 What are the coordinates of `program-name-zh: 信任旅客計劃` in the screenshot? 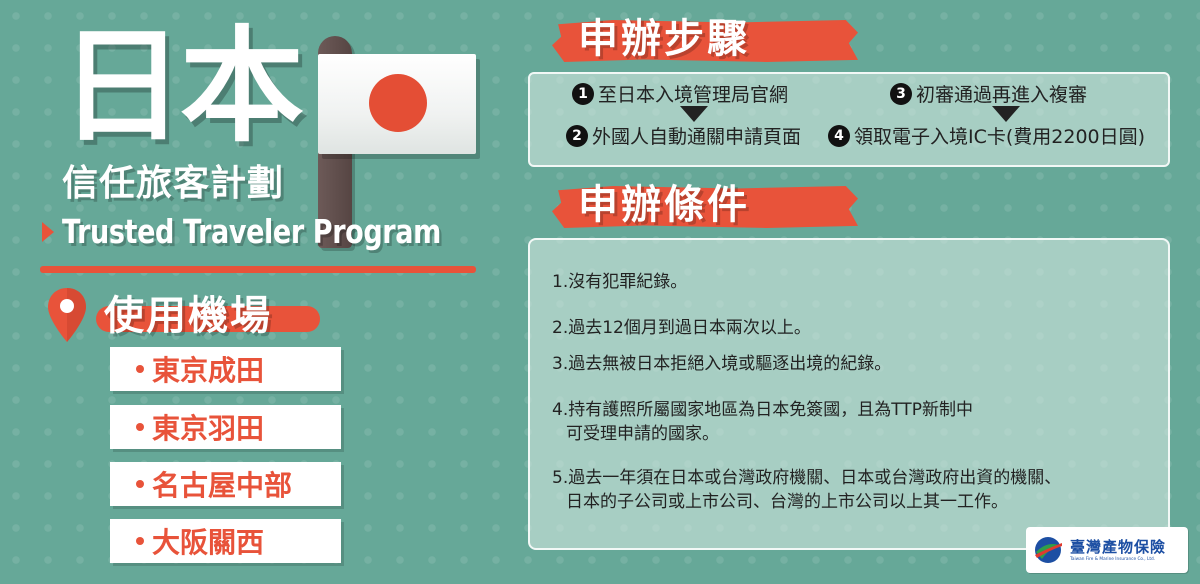 It's located at (173, 183).